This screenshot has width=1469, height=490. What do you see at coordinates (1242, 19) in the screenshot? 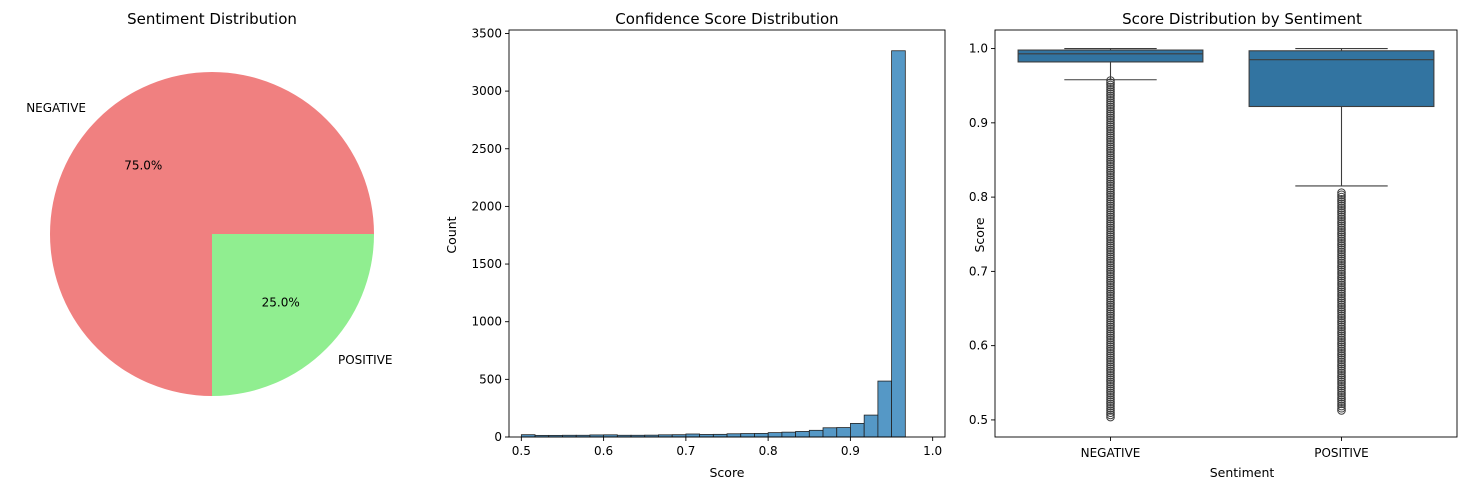
I see `boxplot-title: Score Distribution by Sentiment` at bounding box center [1242, 19].